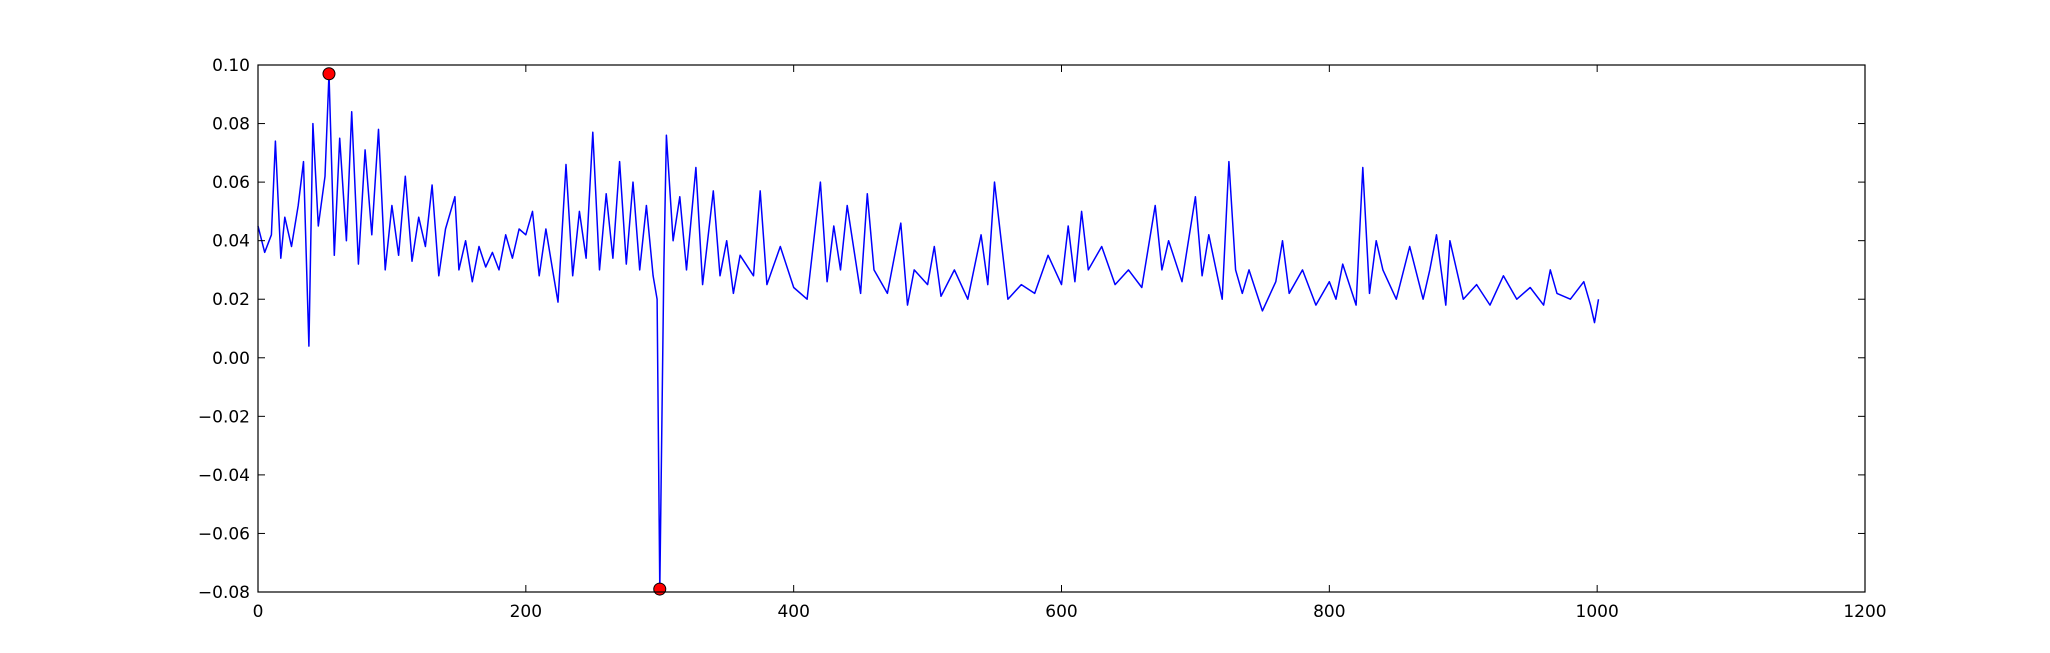  What do you see at coordinates (1597, 612) in the screenshot?
I see `x-tick-label: 1000` at bounding box center [1597, 612].